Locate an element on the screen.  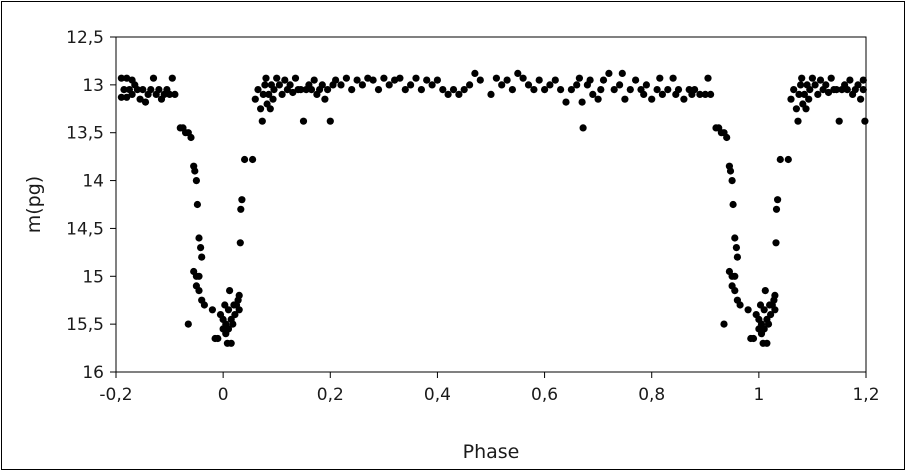
x-tick-label: 0,2 is located at coordinates (330, 395).